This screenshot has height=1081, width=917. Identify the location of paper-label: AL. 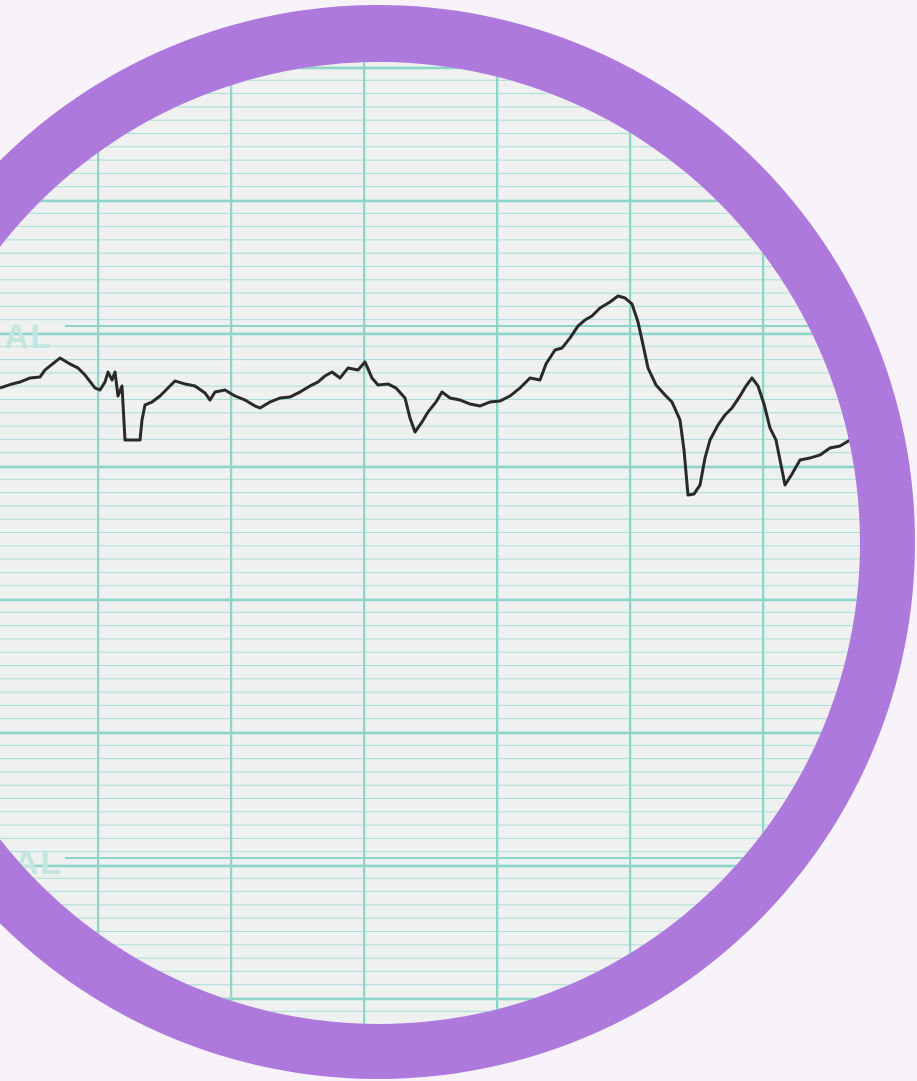
(28, 337).